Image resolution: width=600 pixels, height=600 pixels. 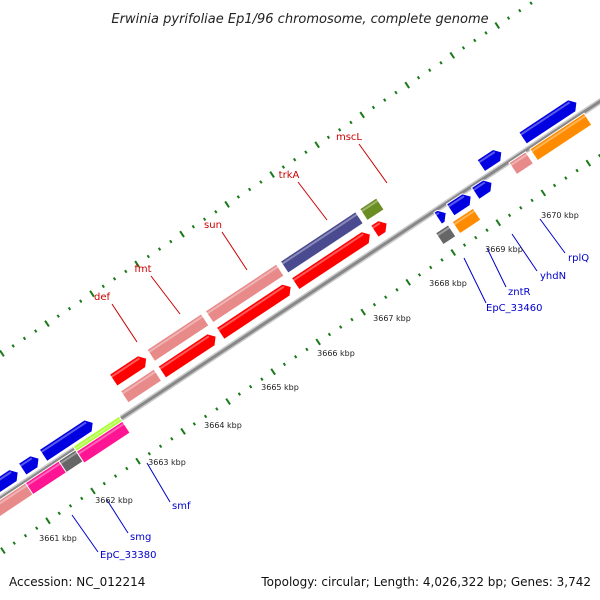 I want to click on accession-text: Accession: NC_012214, so click(x=77, y=582).